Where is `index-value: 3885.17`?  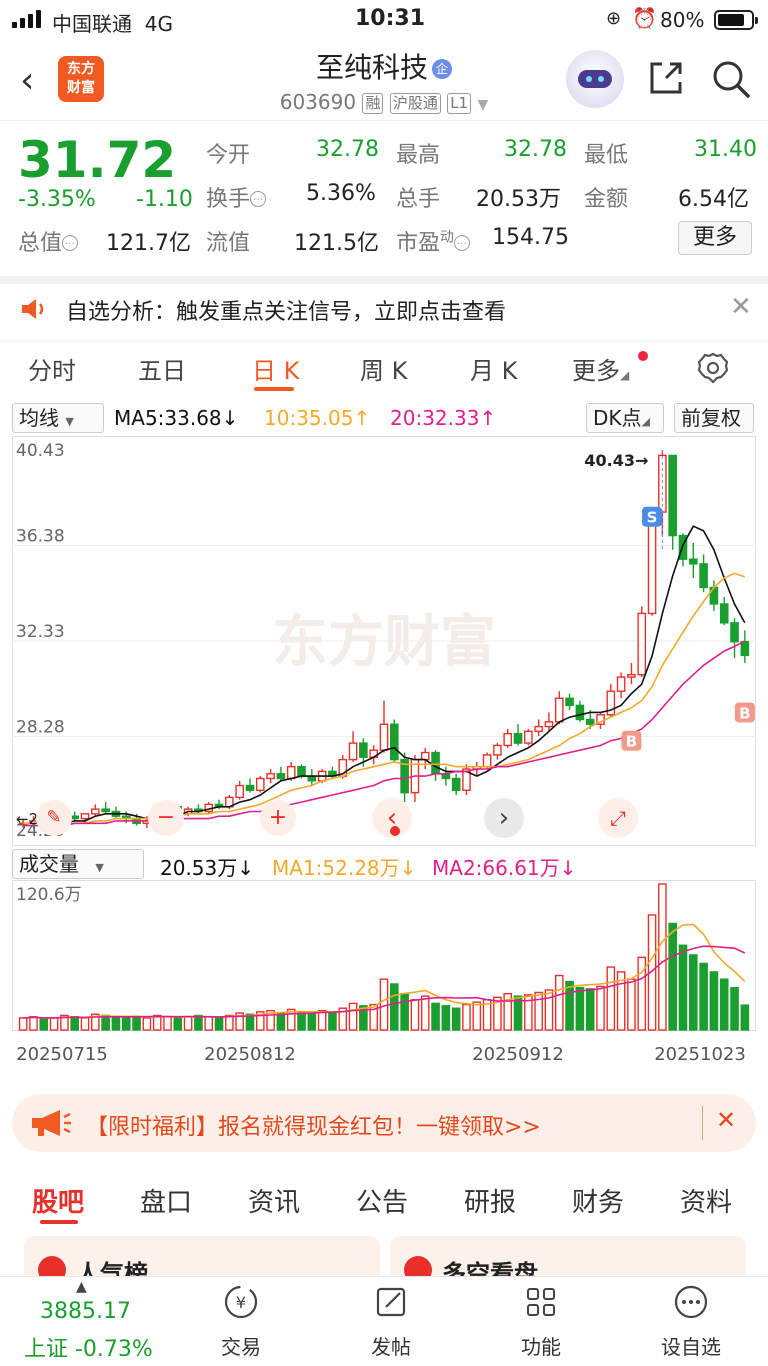
index-value: 3885.17 is located at coordinates (85, 1311).